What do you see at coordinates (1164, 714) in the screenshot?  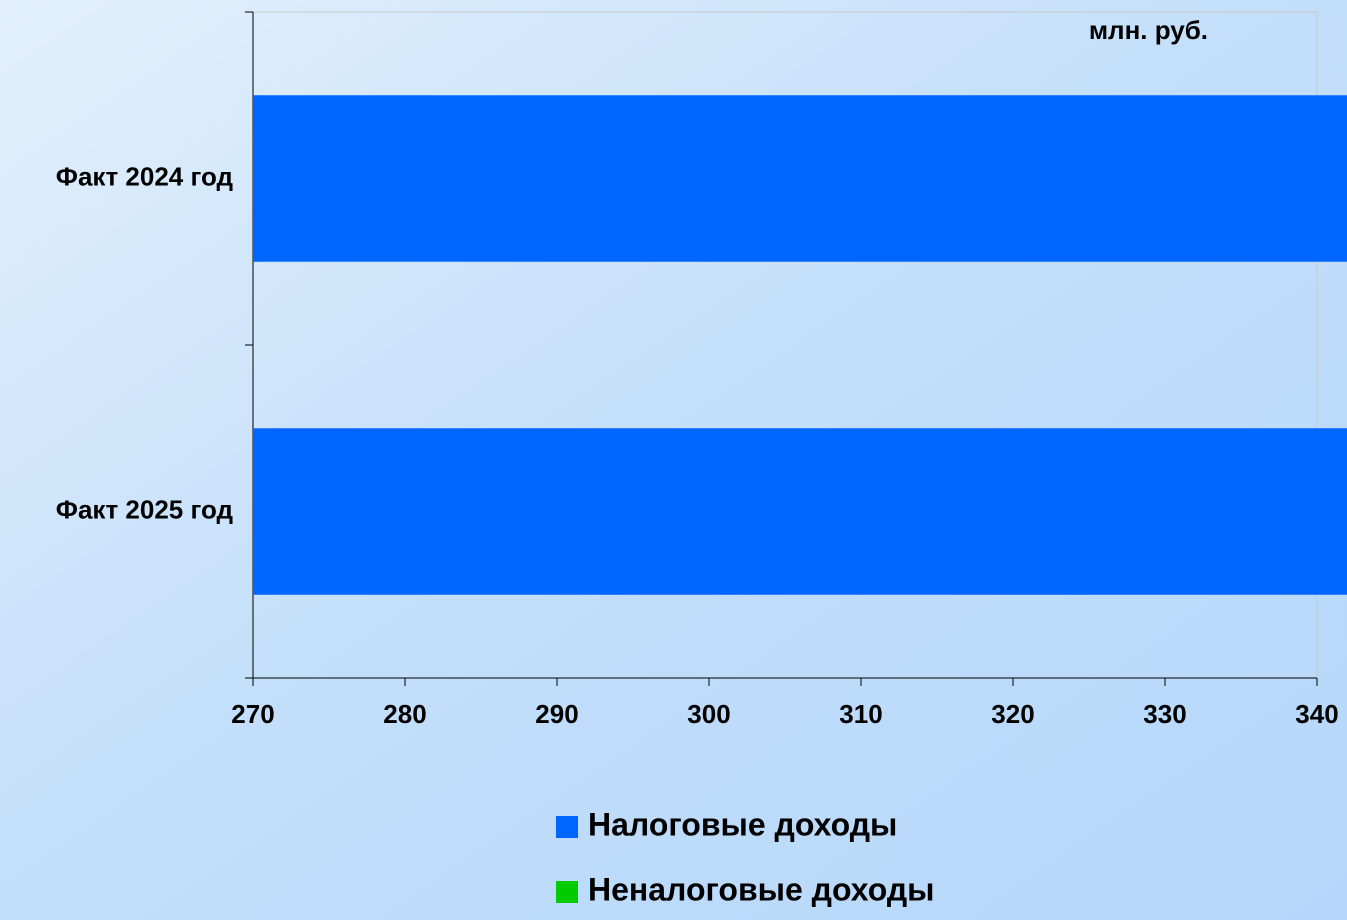 I see `x-tick-label: 330` at bounding box center [1164, 714].